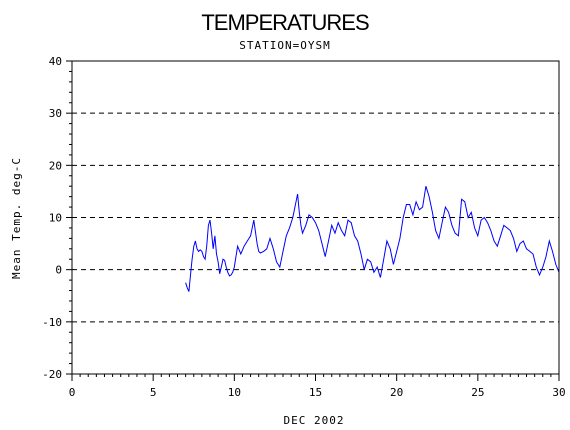 The width and height of the screenshot is (570, 430). Describe the element at coordinates (55, 113) in the screenshot. I see `y-tick-label: 30` at that location.